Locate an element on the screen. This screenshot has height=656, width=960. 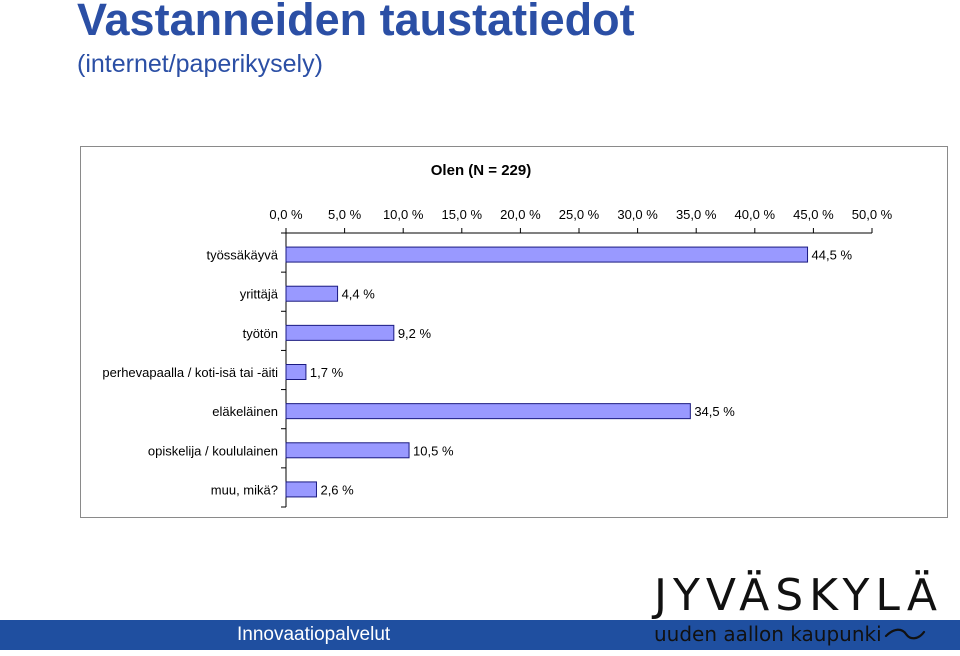
data-label: 4,4 % is located at coordinates (359, 294).